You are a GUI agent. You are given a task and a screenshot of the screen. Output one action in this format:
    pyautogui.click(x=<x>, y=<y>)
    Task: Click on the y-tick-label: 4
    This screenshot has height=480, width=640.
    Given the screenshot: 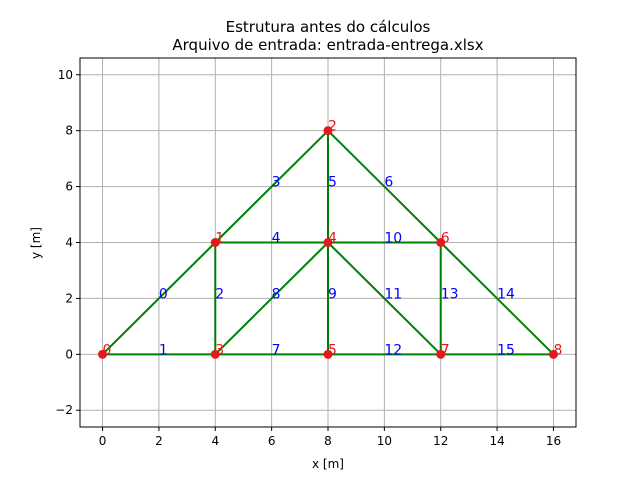 What is the action you would take?
    pyautogui.click(x=69, y=243)
    